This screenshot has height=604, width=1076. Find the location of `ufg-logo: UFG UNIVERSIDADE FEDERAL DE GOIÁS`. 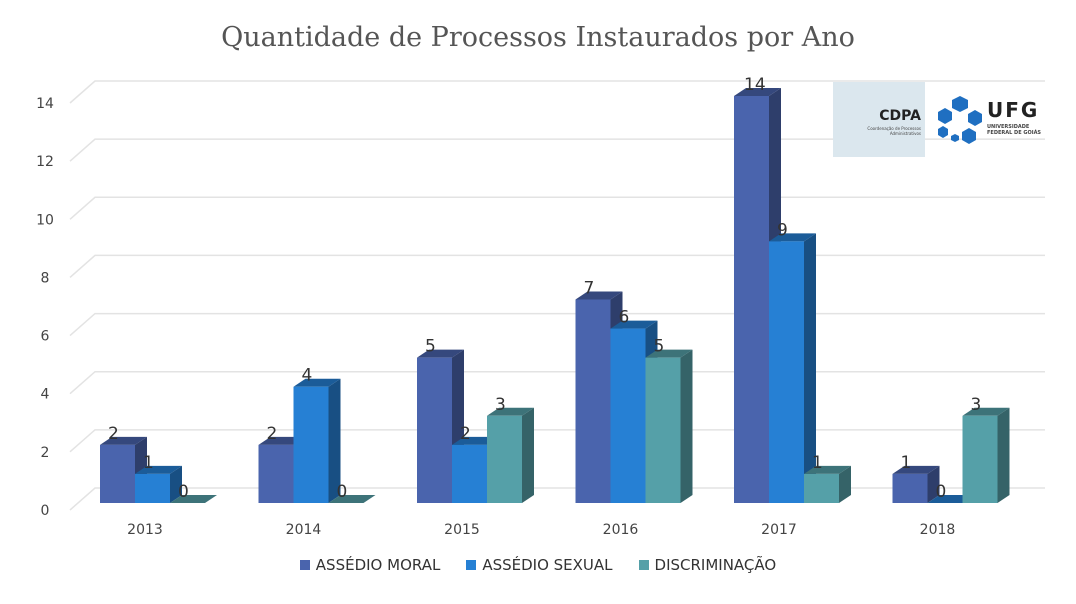

ufg-logo: UFG UNIVERSIDADE FEDERAL DE GOIÁS is located at coordinates (990, 121).